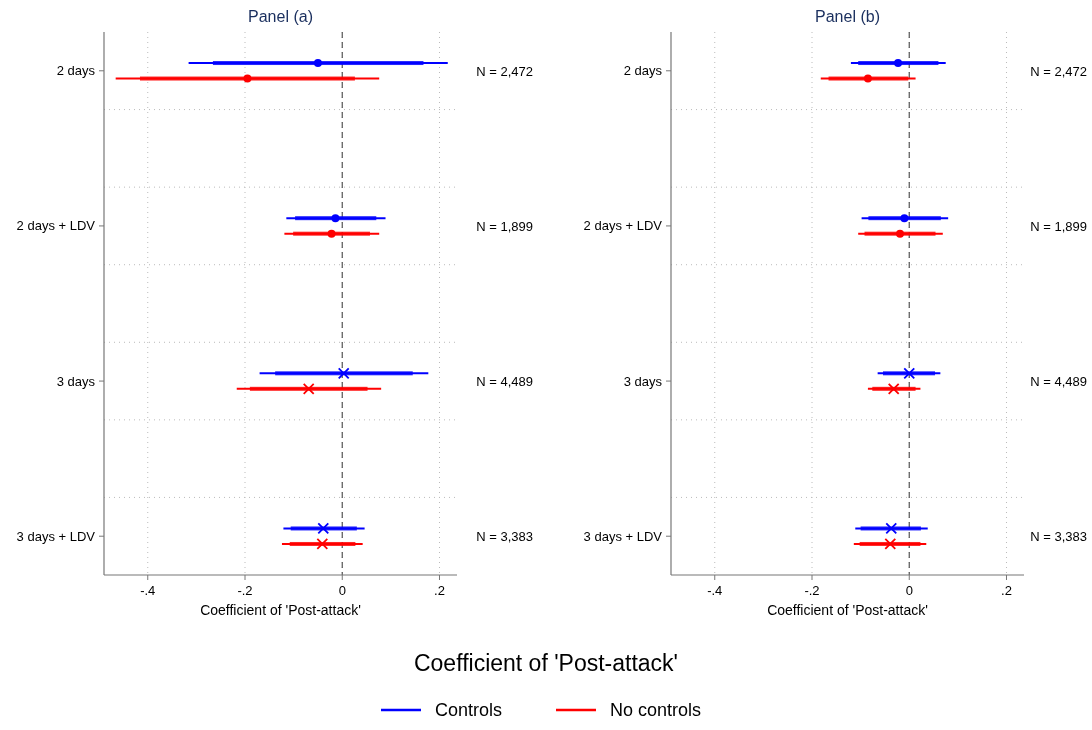  I want to click on legend-label: No controls, so click(656, 710).